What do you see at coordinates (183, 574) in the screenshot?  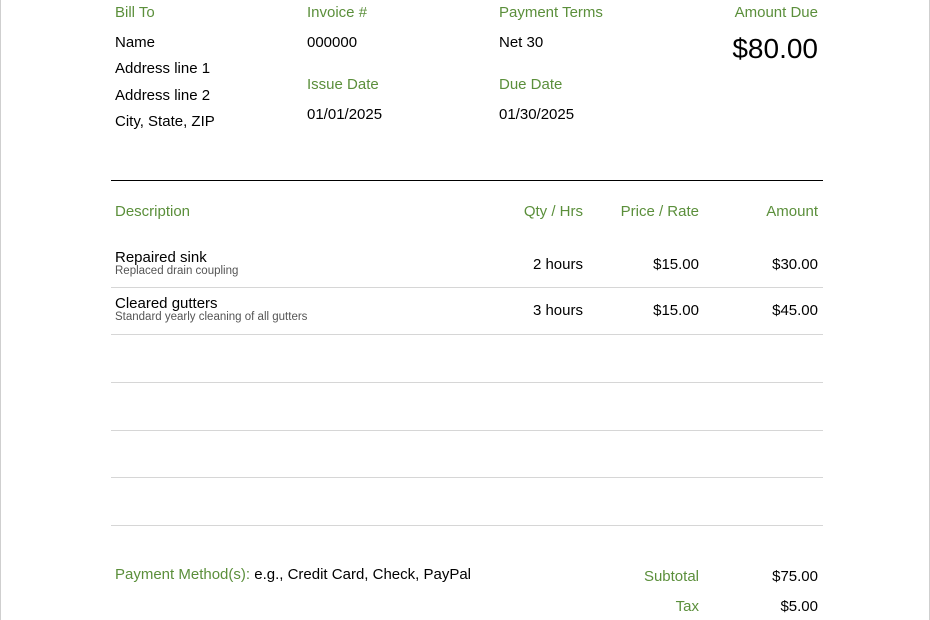 I see `payment-methods-label: Payment Method(s):` at bounding box center [183, 574].